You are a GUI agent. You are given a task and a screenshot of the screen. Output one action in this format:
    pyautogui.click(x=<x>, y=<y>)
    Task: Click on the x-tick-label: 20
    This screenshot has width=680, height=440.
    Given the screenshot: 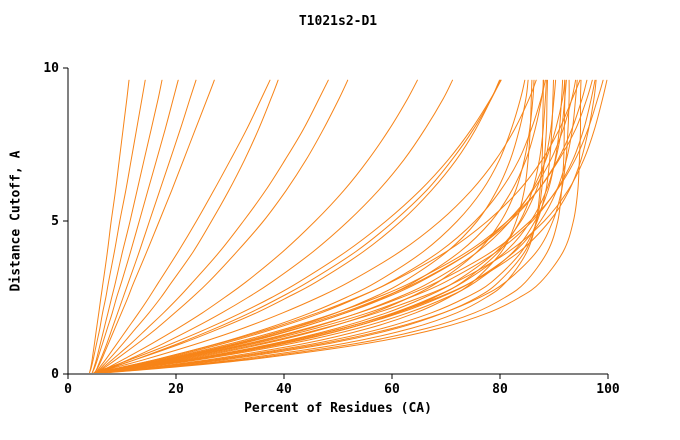 What is the action you would take?
    pyautogui.click(x=176, y=389)
    